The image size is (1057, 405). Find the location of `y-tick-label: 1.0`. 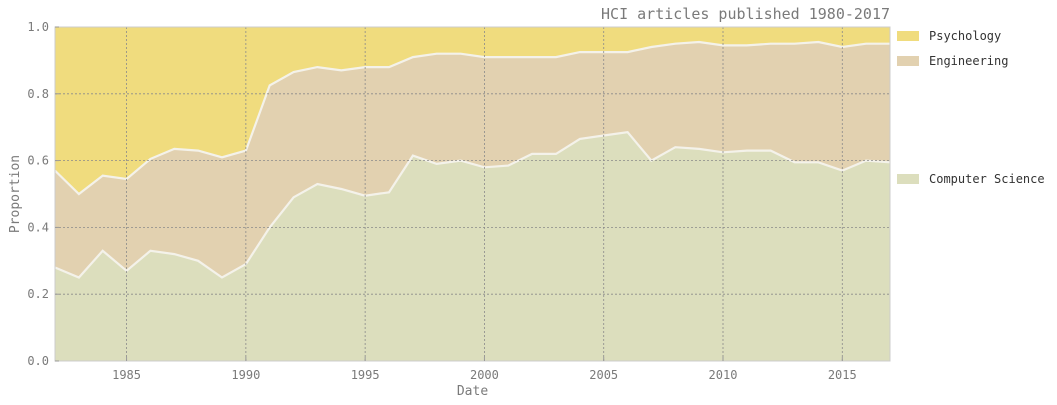

y-tick-label: 1.0 is located at coordinates (38, 27).